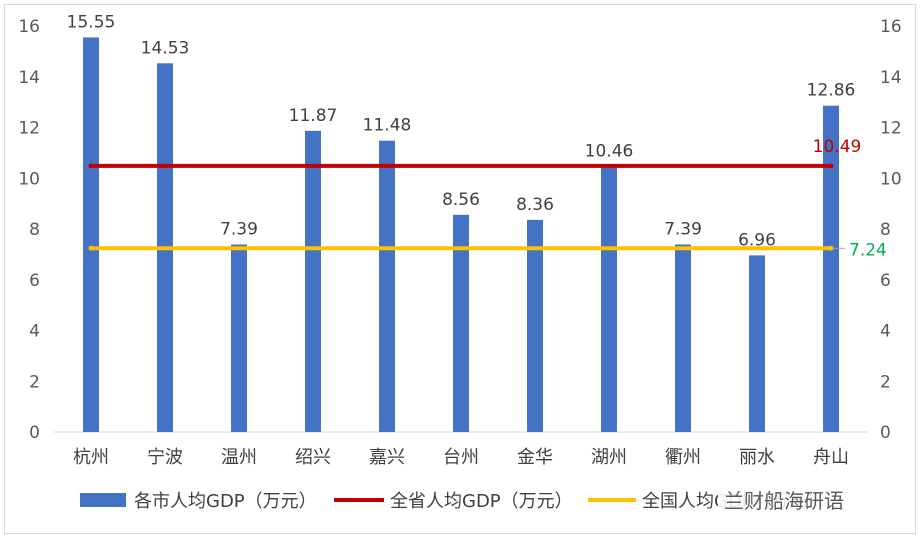  Describe the element at coordinates (29, 129) in the screenshot. I see `y-tick-label-left: 12` at that location.